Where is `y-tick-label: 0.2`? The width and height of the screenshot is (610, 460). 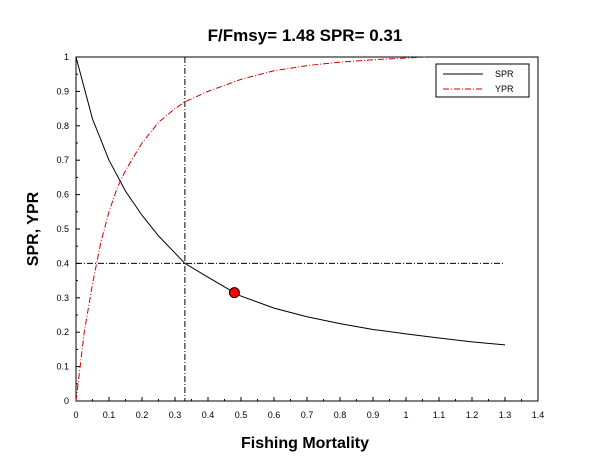 y-tick-label: 0.2 is located at coordinates (62, 332).